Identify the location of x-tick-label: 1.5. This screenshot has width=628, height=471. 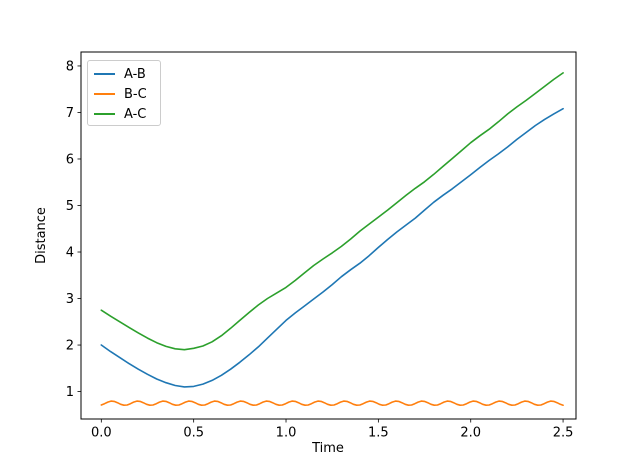
(378, 433).